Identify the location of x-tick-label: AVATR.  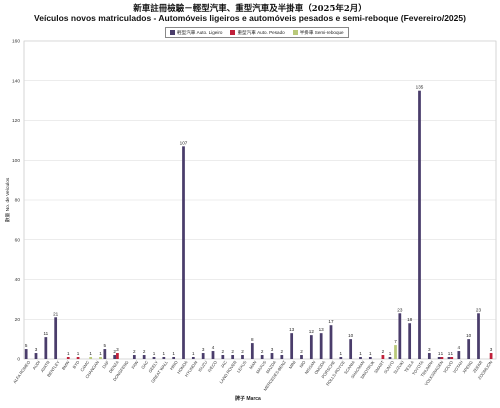
(44, 366).